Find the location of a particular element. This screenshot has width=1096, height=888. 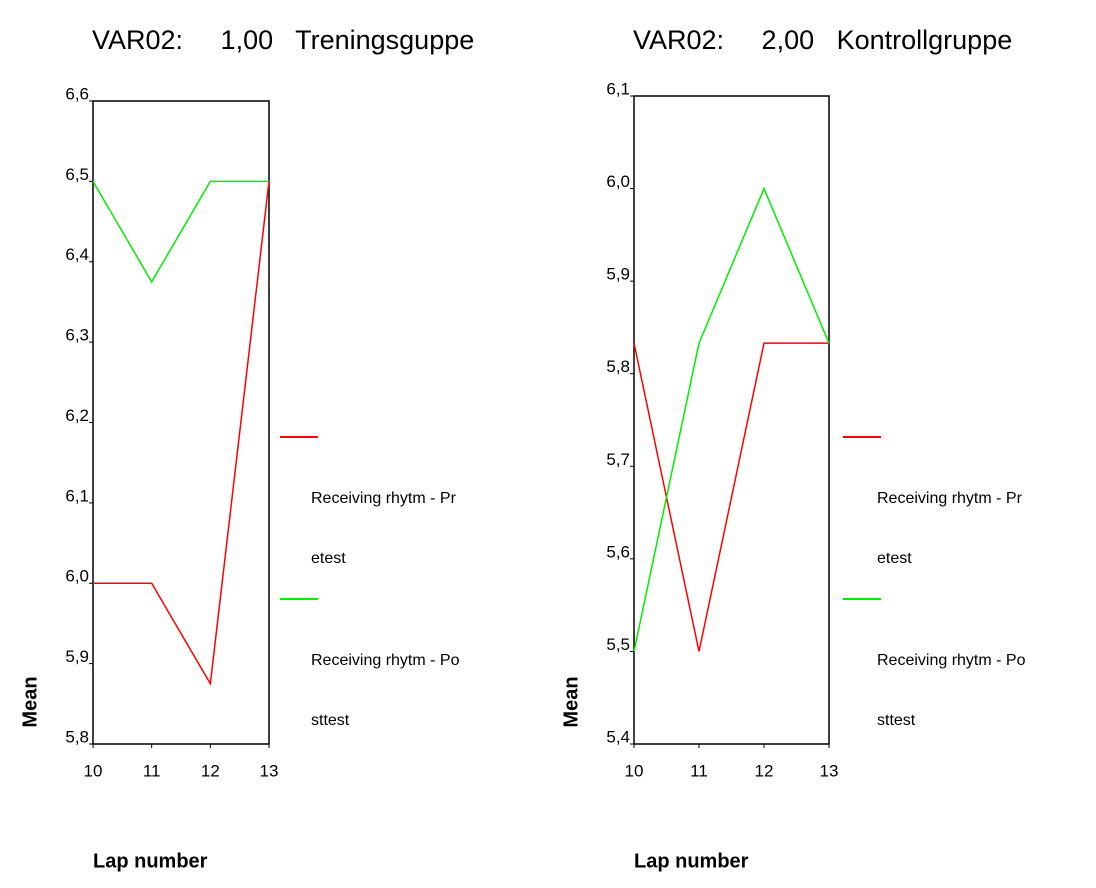

y-tick-label: 6,5 is located at coordinates (77, 174).